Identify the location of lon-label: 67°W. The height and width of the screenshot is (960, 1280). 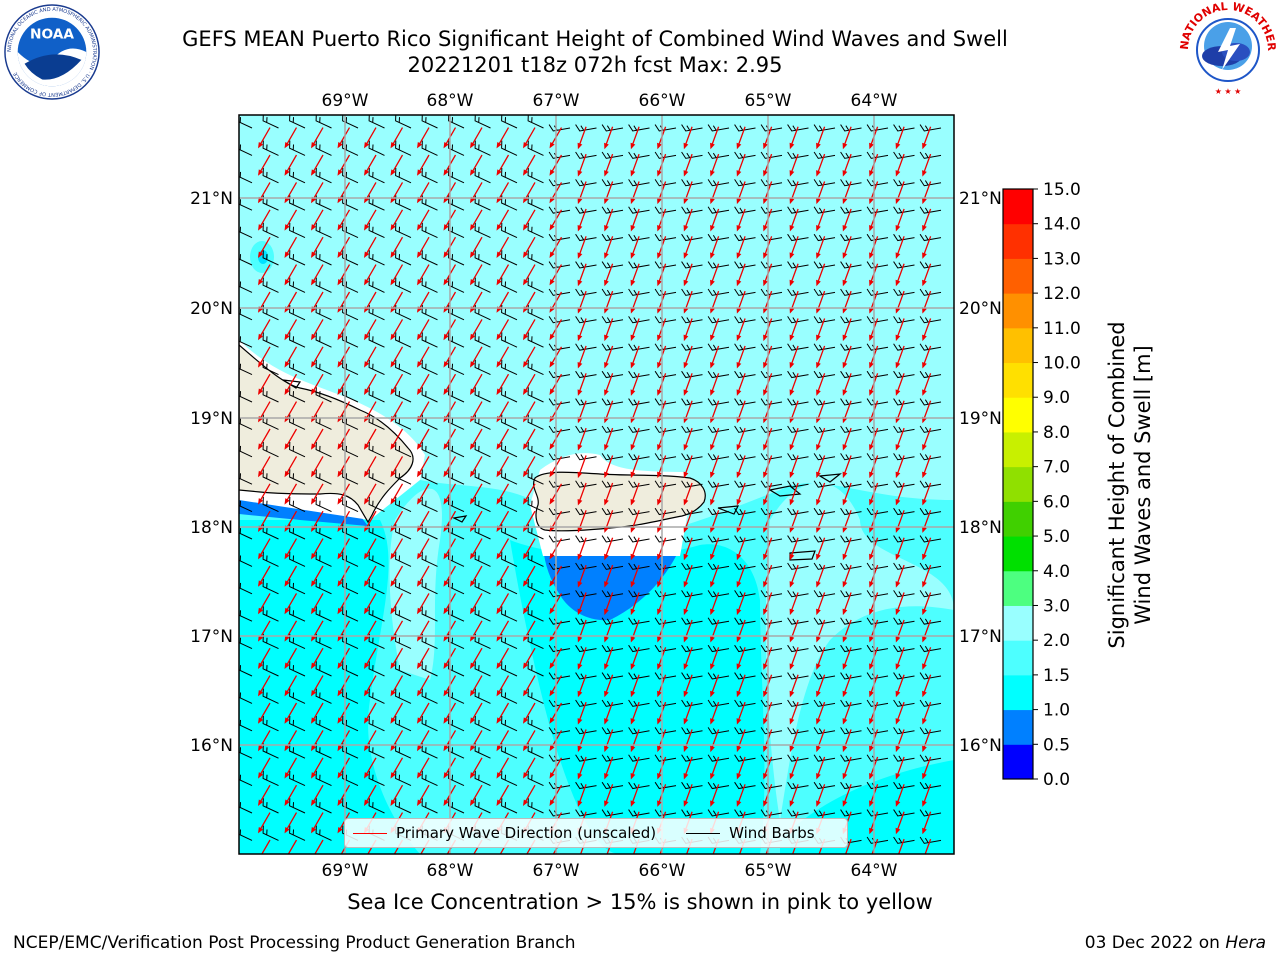
(556, 871).